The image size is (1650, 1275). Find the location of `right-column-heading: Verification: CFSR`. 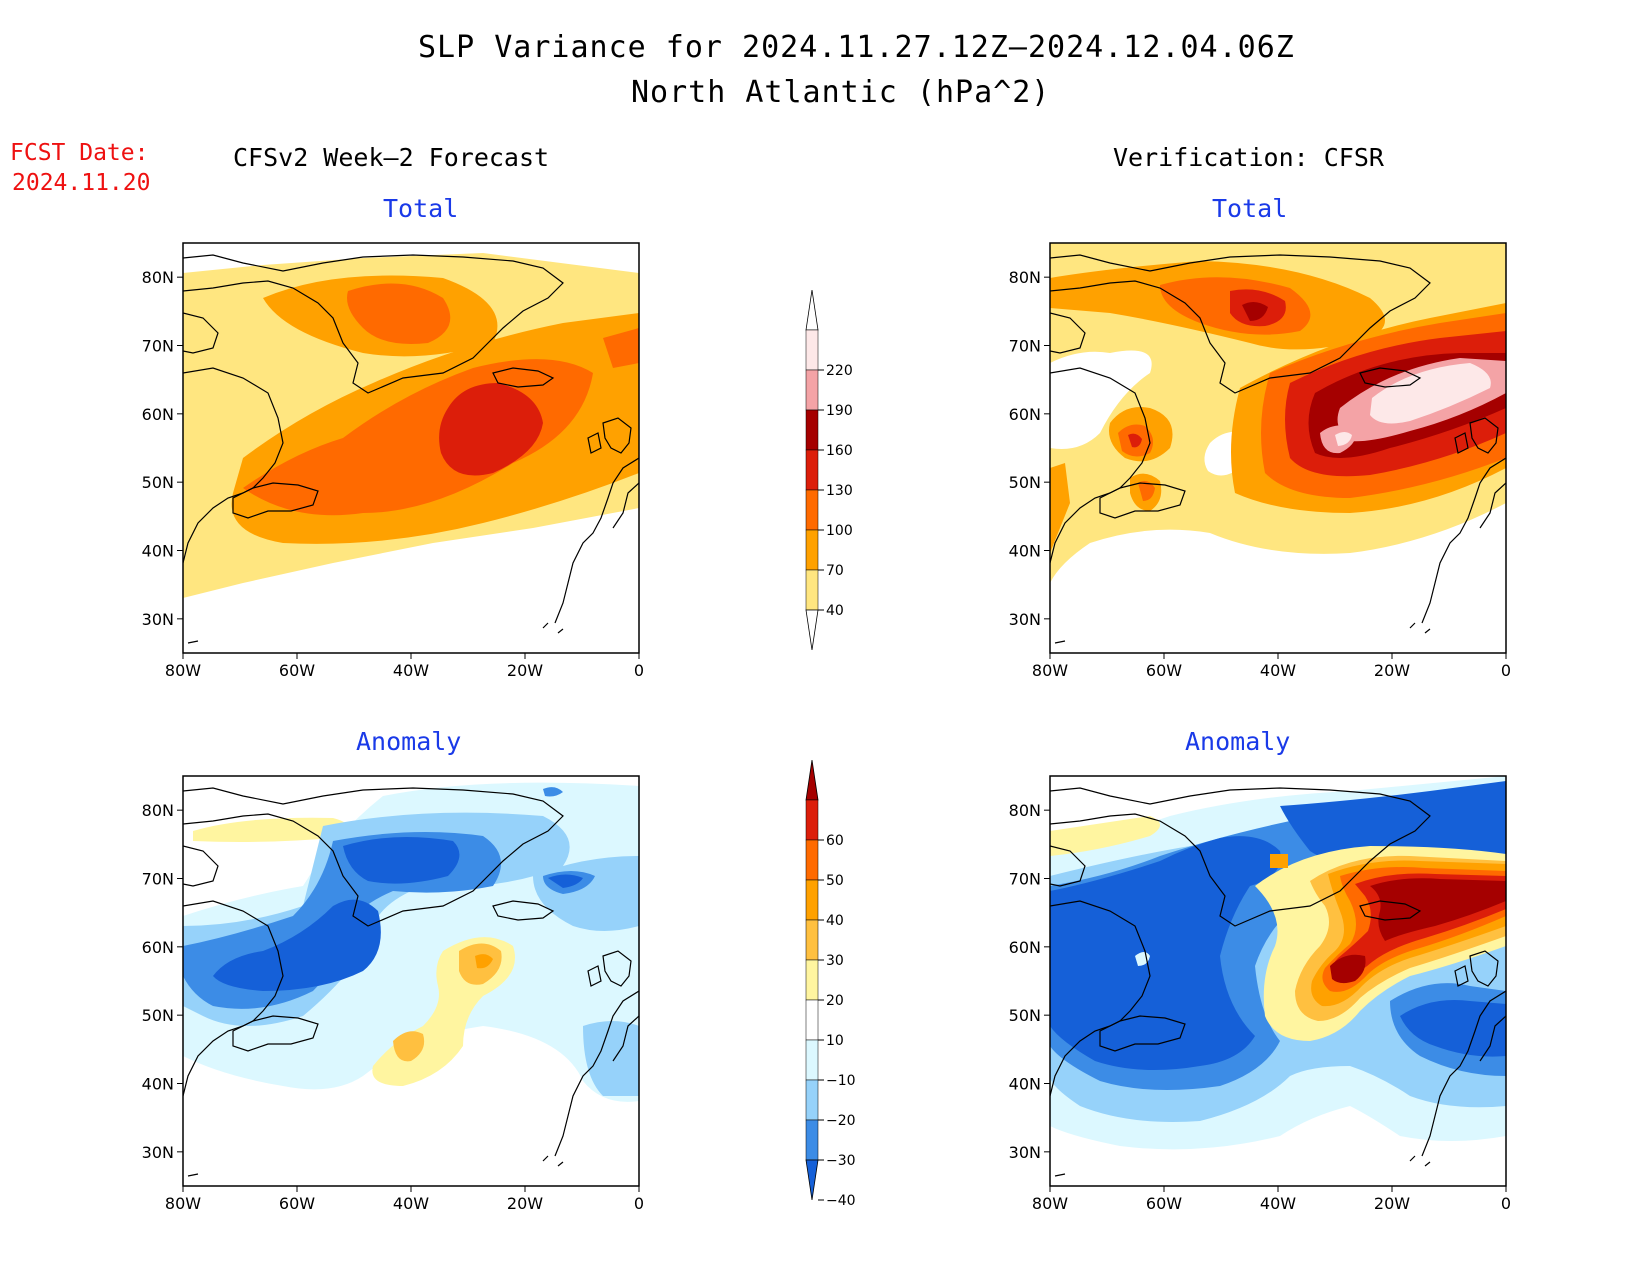

right-column-heading: Verification: CFSR is located at coordinates (1248, 157).